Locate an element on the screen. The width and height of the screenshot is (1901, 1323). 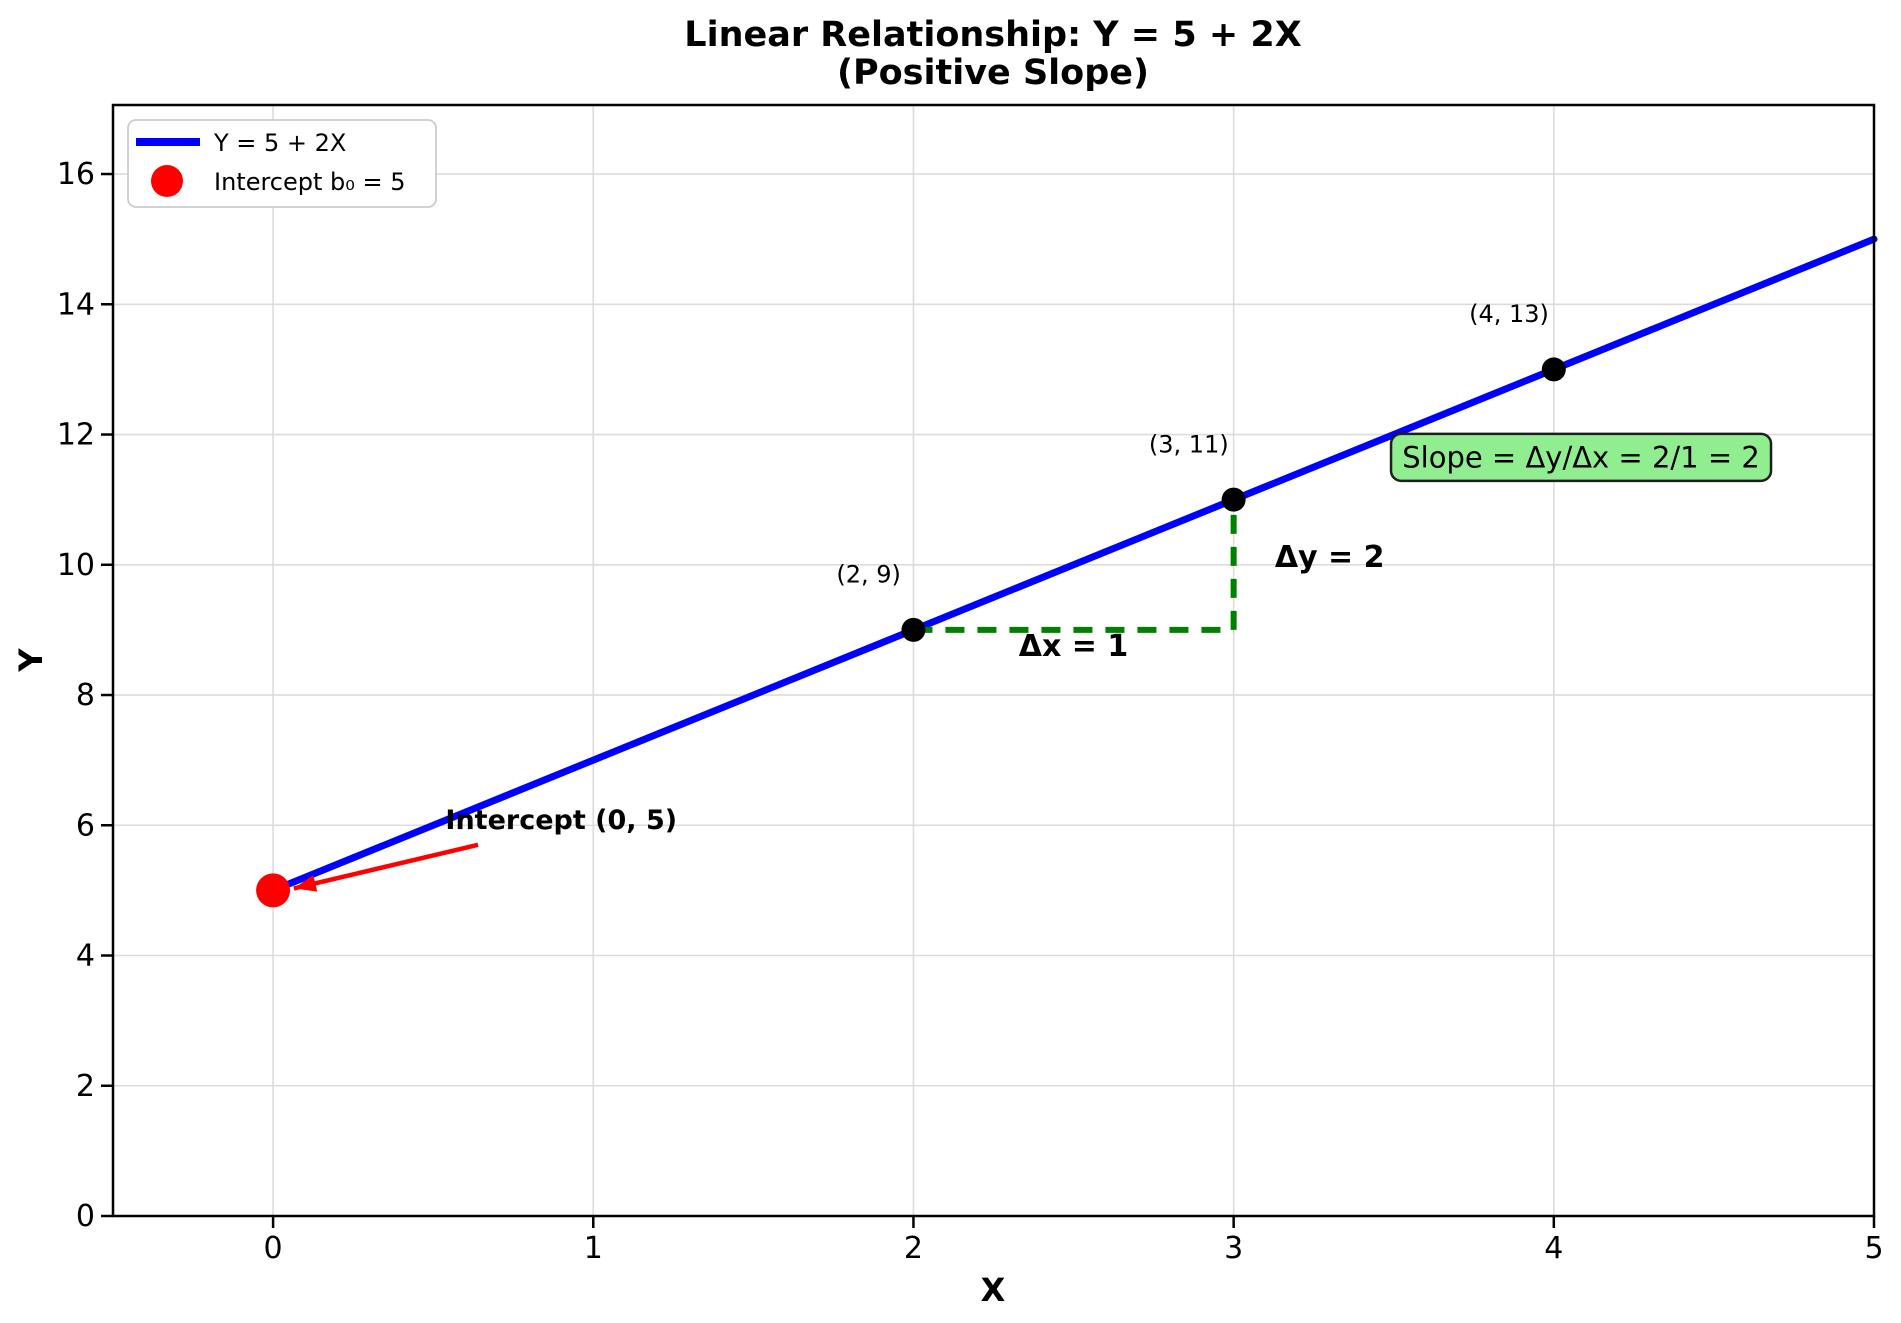
legend-box is located at coordinates (282, 163).